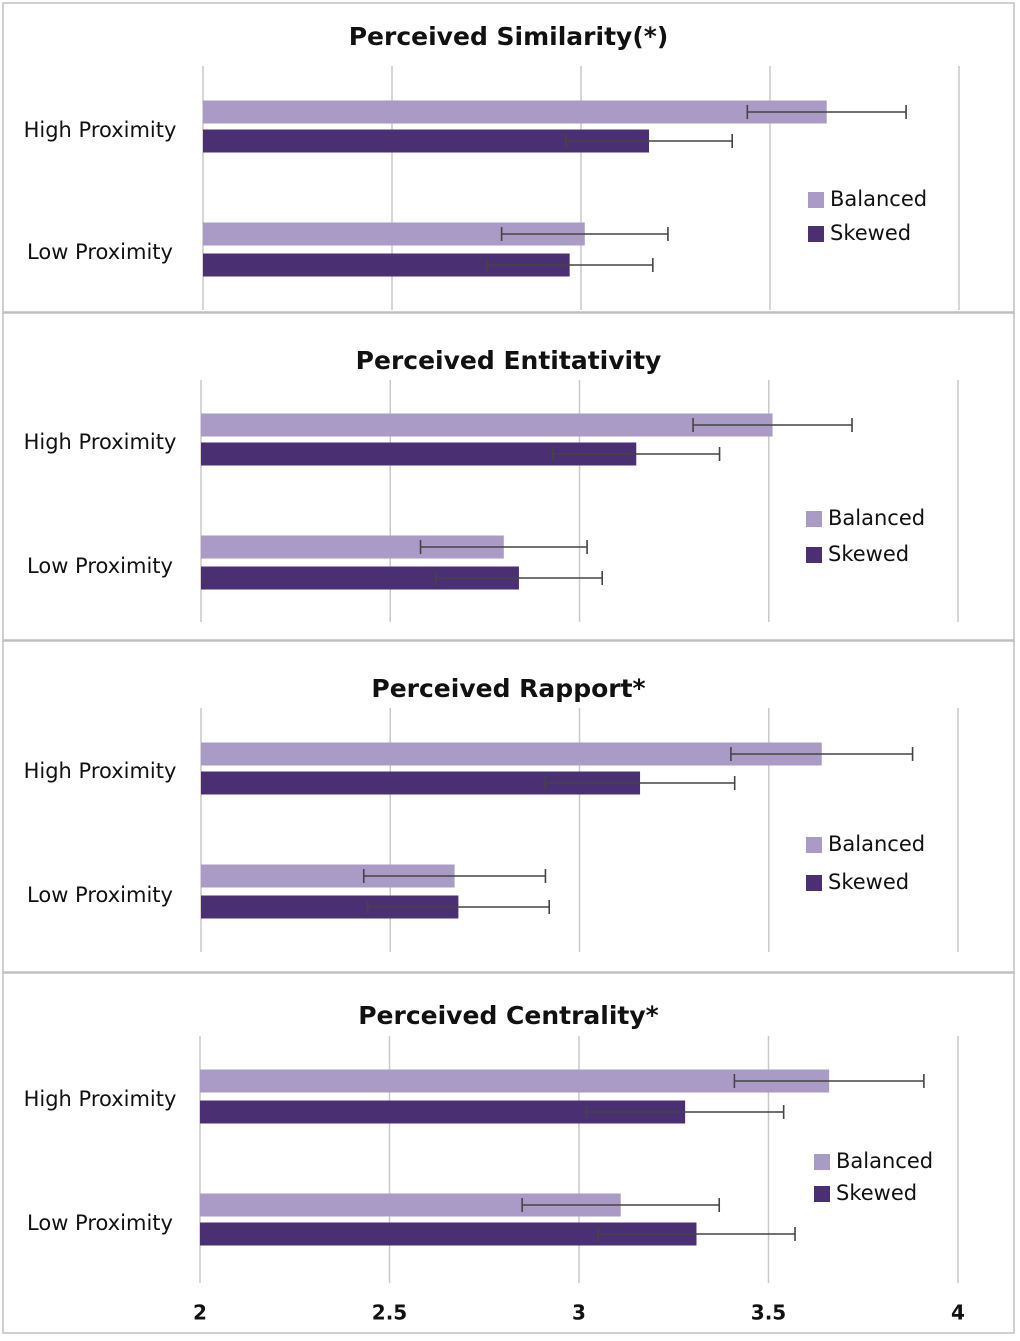 The height and width of the screenshot is (1341, 1020). Describe the element at coordinates (389, 1313) in the screenshot. I see `x-tick-label: 2.5` at that location.